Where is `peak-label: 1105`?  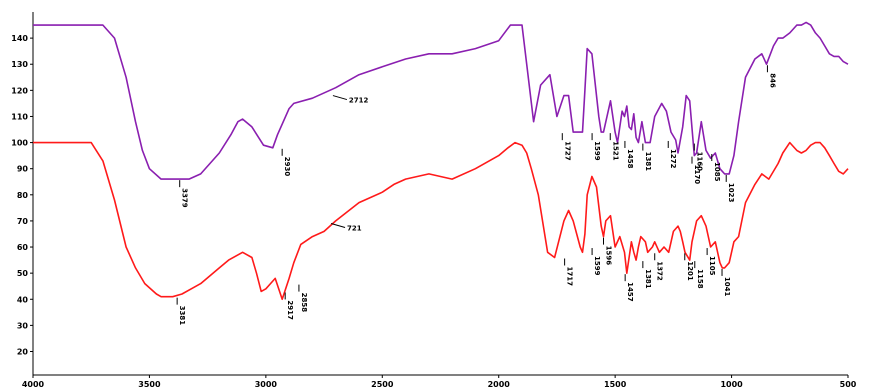 peak-label: 1105 is located at coordinates (712, 266).